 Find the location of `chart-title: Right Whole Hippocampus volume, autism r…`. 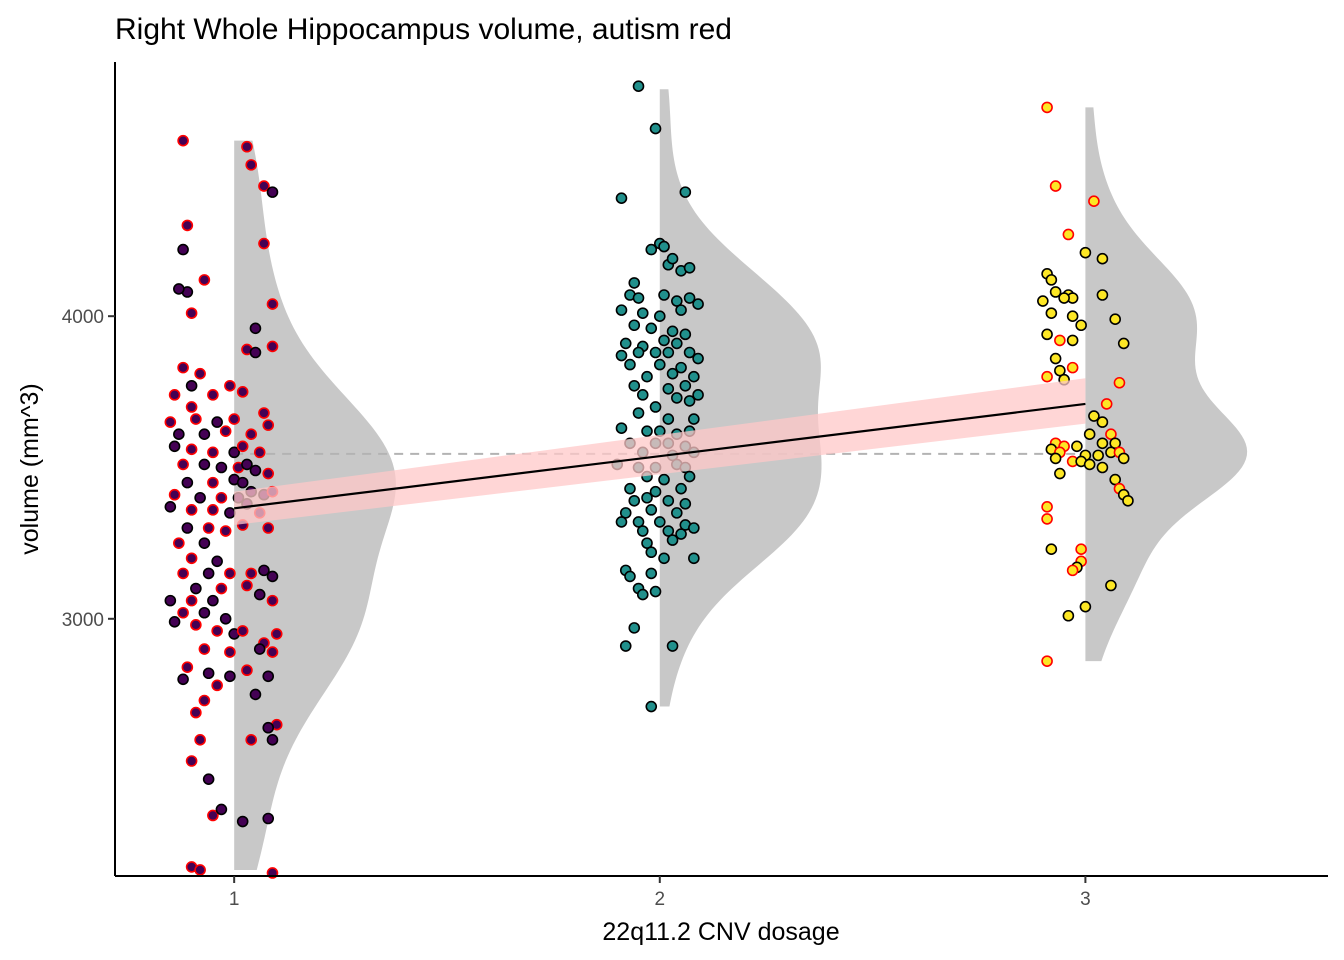

chart-title: Right Whole Hippocampus volume, autism r… is located at coordinates (423, 29).